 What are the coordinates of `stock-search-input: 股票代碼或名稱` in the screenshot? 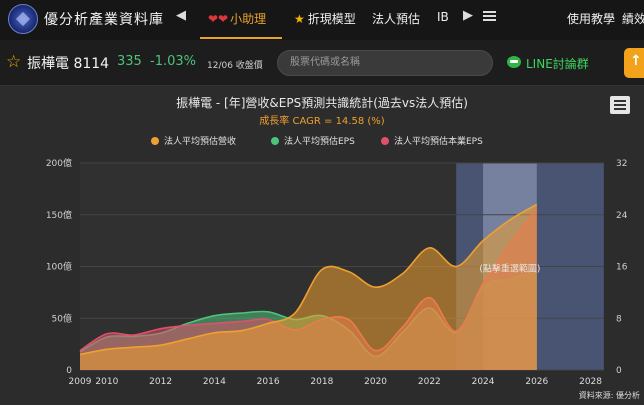 It's located at (385, 63).